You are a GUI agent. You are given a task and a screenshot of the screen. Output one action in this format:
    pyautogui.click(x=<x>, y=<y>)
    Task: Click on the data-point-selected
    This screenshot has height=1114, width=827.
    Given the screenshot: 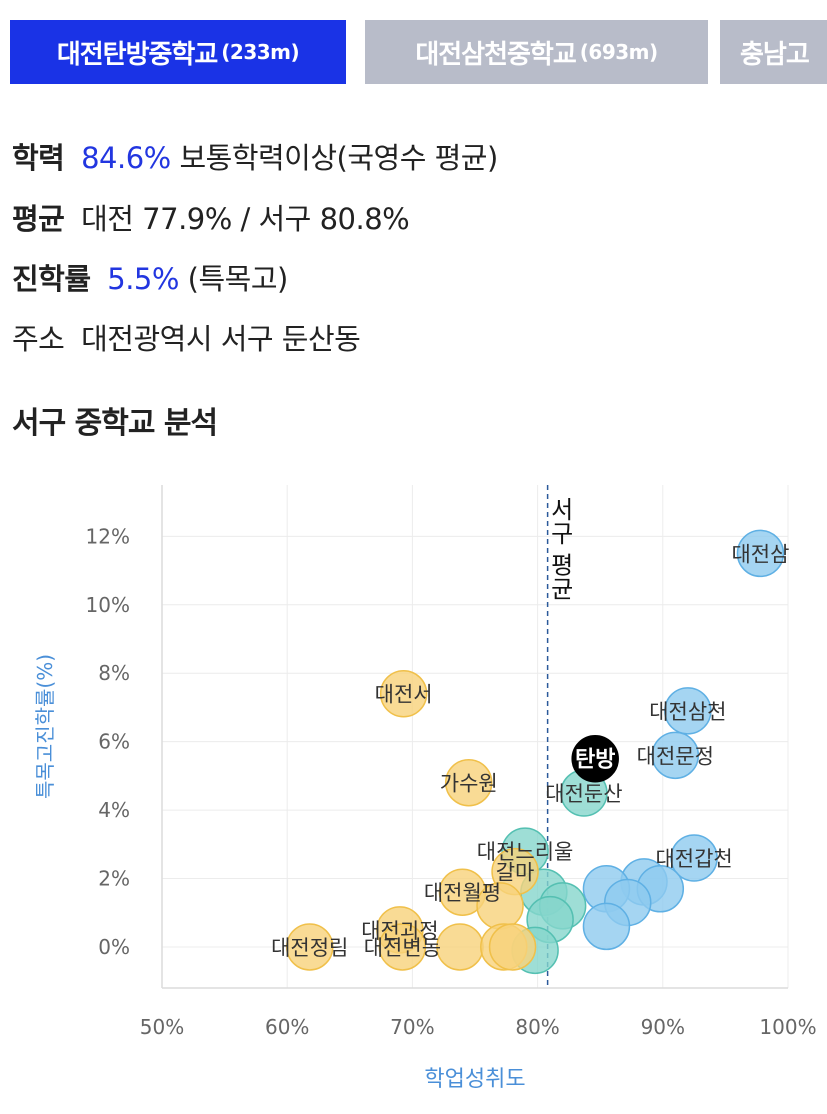 What is the action you would take?
    pyautogui.click(x=595, y=758)
    